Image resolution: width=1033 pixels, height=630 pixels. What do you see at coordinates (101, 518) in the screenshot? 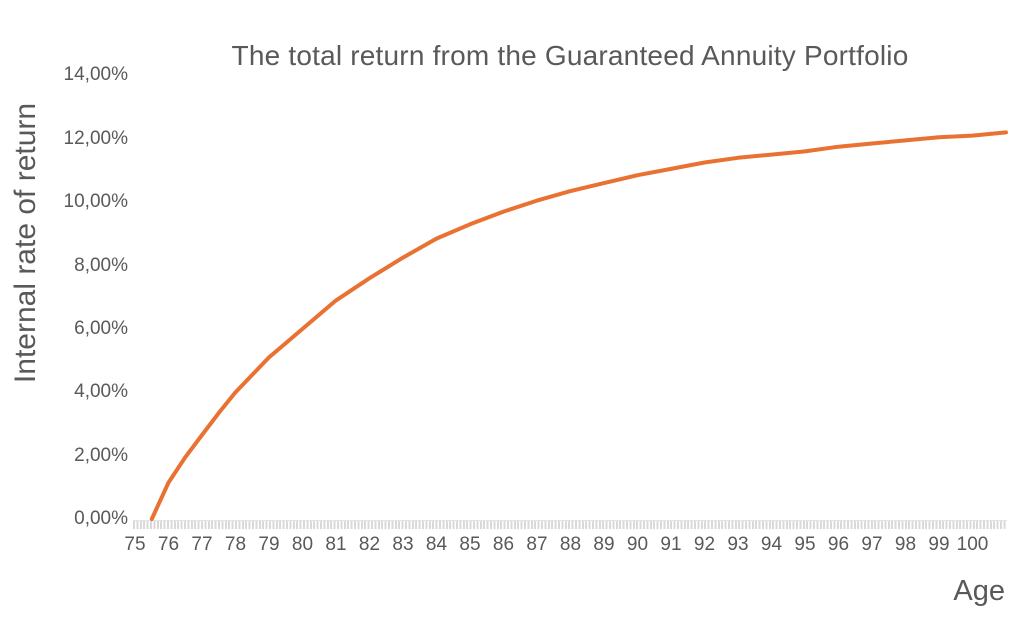
I see `y-tick-label: 0,00%` at bounding box center [101, 518].